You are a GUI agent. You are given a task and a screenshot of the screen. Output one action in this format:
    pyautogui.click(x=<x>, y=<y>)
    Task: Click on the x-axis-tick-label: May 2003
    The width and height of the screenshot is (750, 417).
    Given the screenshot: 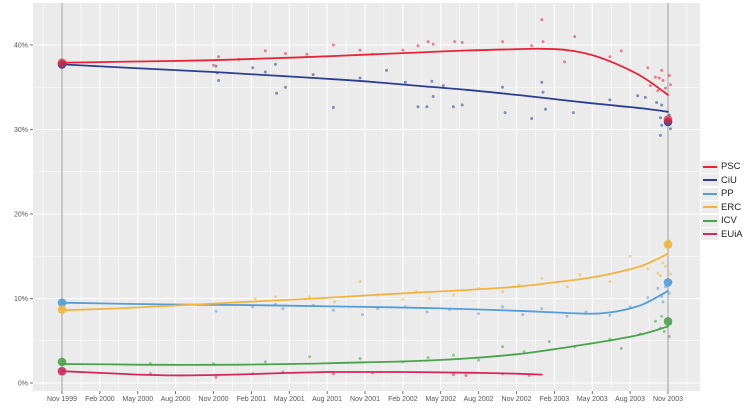 What is the action you would take?
    pyautogui.click(x=592, y=399)
    